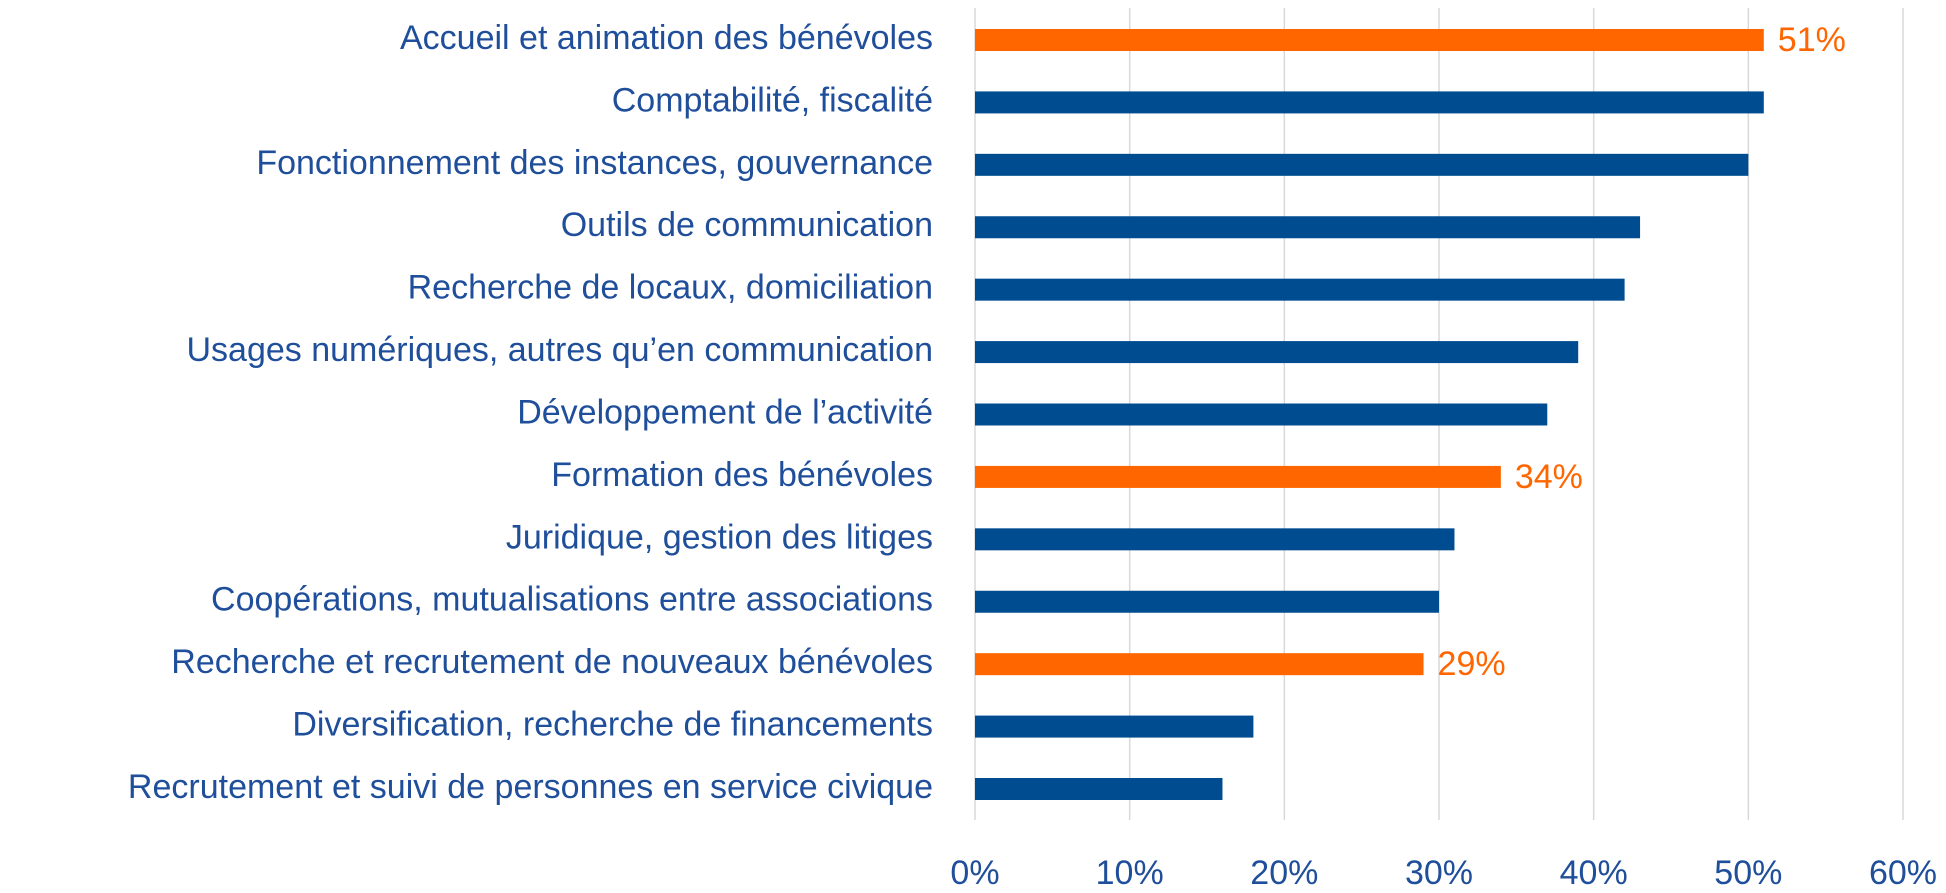 The height and width of the screenshot is (893, 1946). I want to click on x-tick-label: 10%, so click(1130, 873).